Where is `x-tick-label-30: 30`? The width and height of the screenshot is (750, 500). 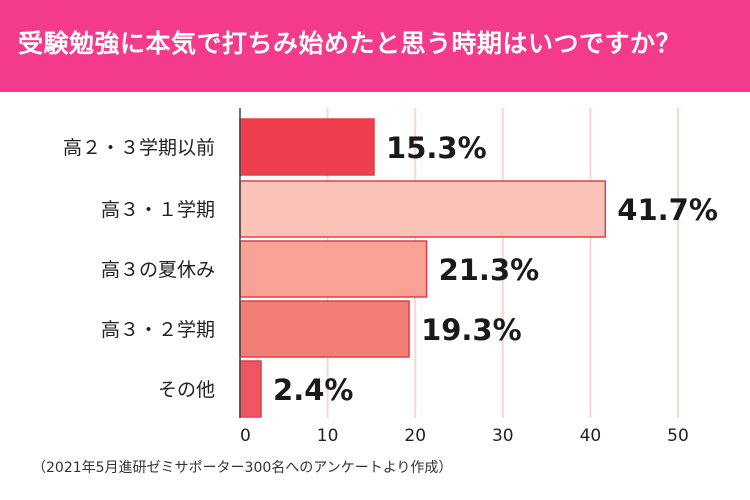
x-tick-label-30: 30 is located at coordinates (503, 436).